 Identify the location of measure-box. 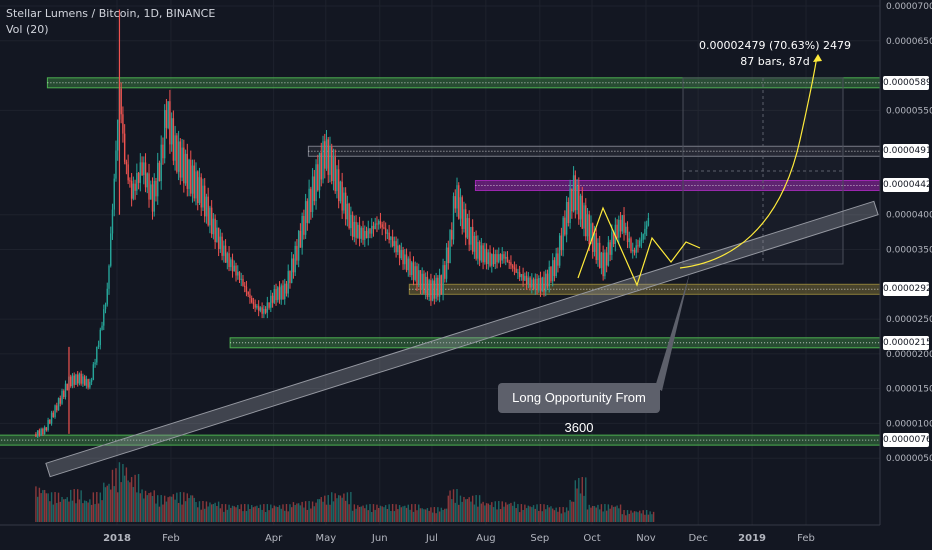
(763, 171).